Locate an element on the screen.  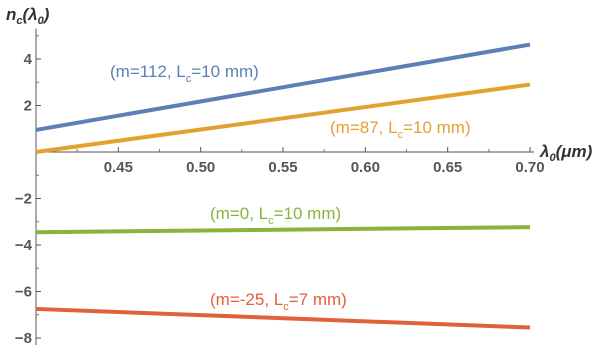
series-label-part: (m=112, L is located at coordinates (148, 71).